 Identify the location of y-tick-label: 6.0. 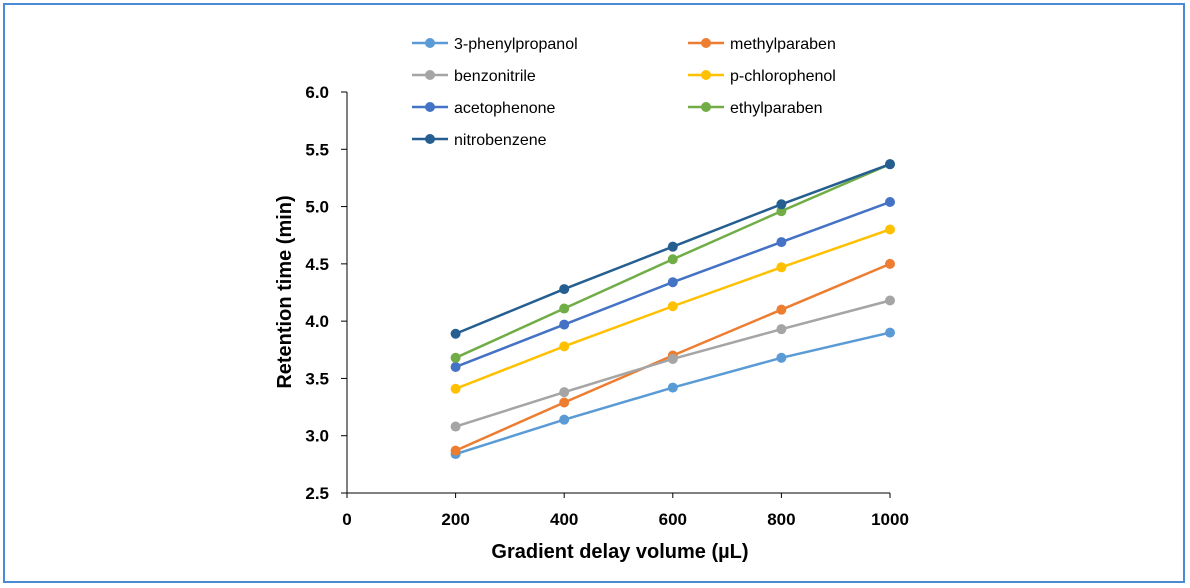
(317, 92).